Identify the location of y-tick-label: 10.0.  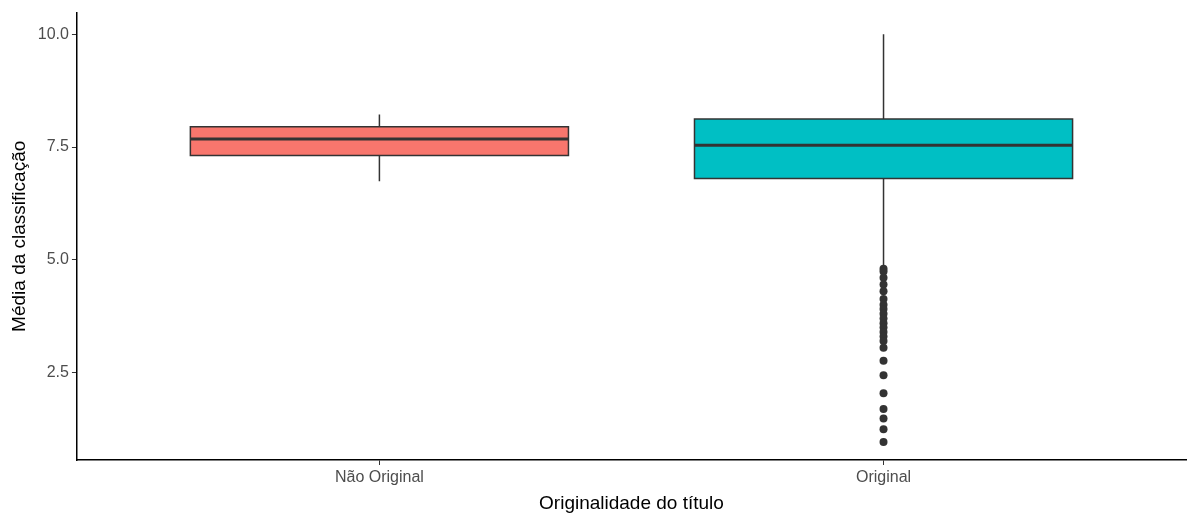
(53, 33).